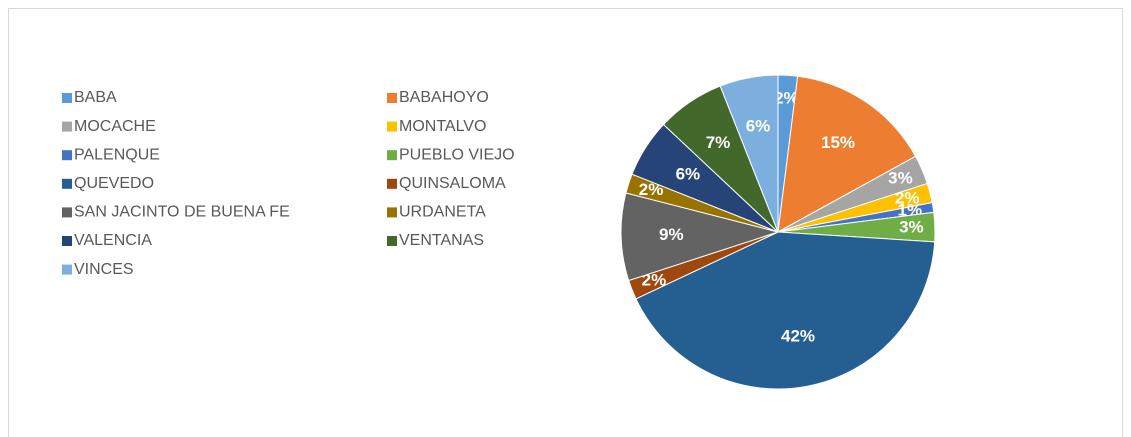 This screenshot has width=1131, height=437. Describe the element at coordinates (718, 142) in the screenshot. I see `slice-label: 7%` at that location.